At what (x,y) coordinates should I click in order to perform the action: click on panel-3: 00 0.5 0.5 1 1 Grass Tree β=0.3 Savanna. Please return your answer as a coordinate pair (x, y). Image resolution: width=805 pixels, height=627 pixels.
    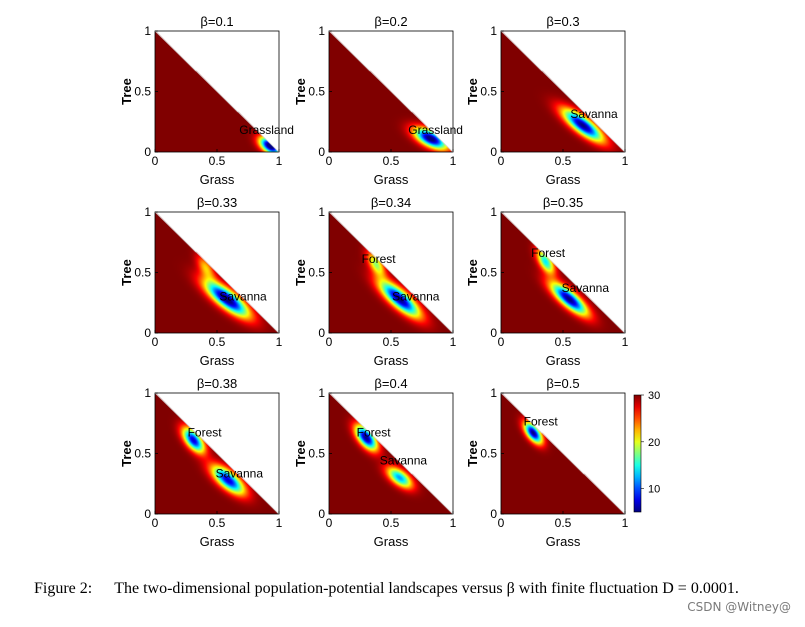
    Looking at the image, I should click on (547, 100).